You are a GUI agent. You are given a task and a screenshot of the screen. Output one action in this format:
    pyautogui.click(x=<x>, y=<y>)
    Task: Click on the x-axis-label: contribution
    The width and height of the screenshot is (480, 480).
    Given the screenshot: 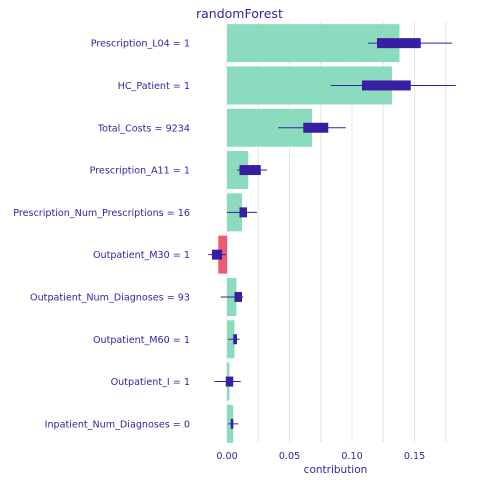 What is the action you would take?
    pyautogui.click(x=336, y=470)
    